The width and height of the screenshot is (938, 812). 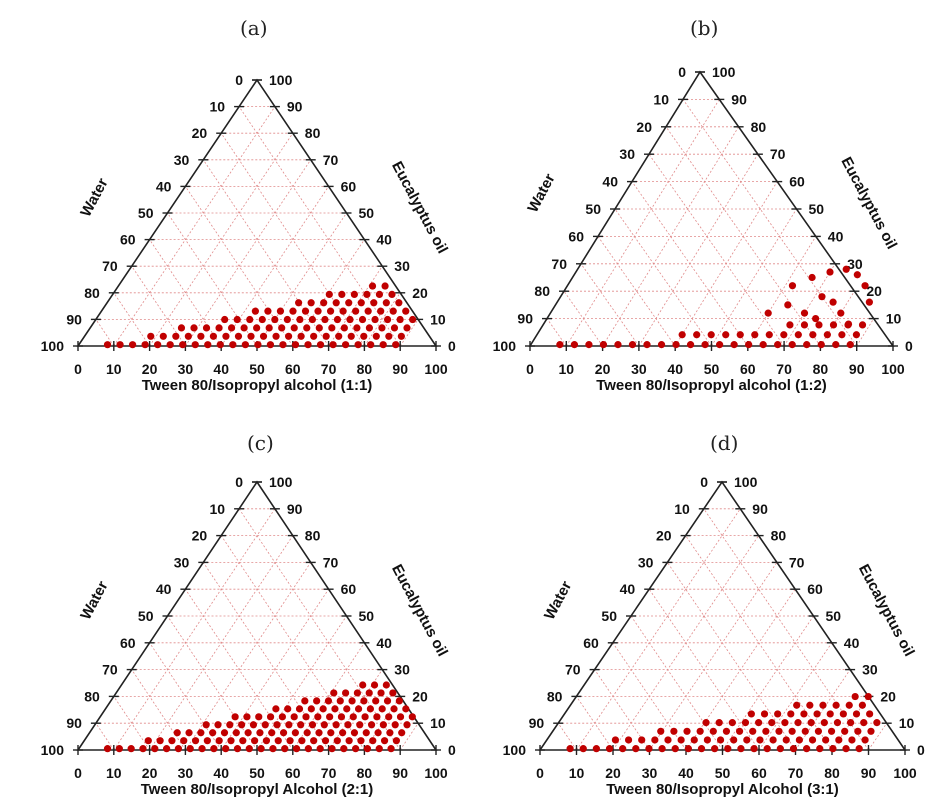 What do you see at coordinates (295, 107) in the screenshot?
I see `right-tick-label: 90` at bounding box center [295, 107].